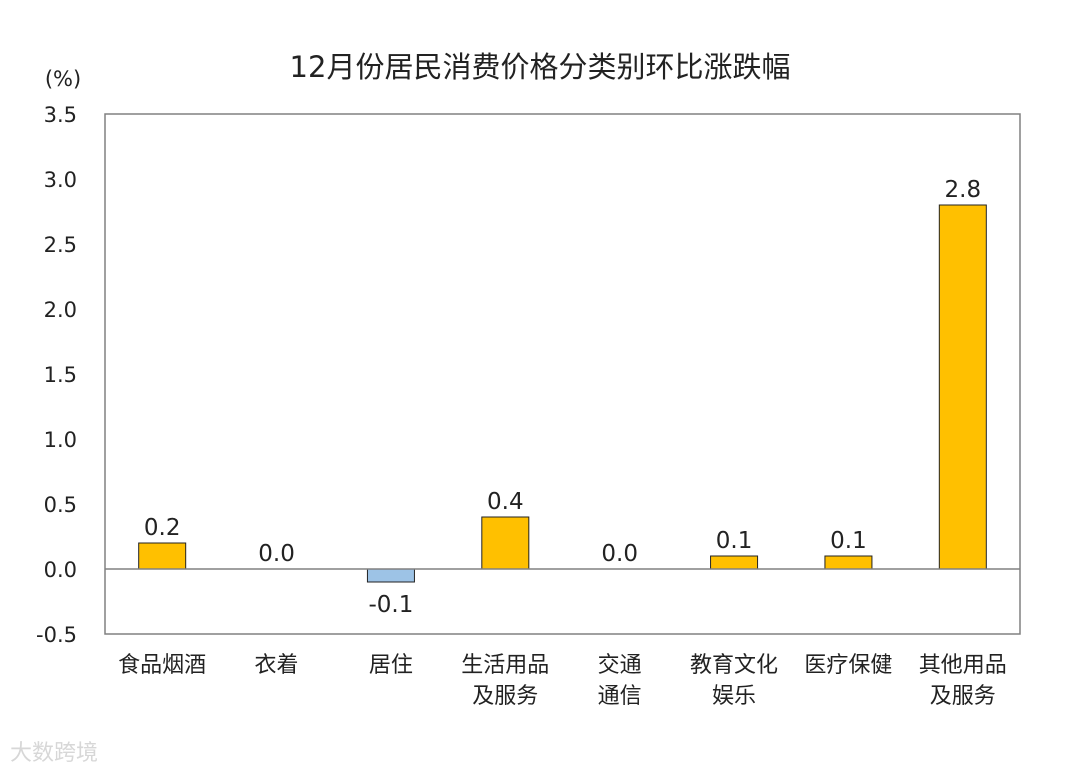 This screenshot has width=1080, height=771. What do you see at coordinates (54, 753) in the screenshot?
I see `watermark: 大数跨境` at bounding box center [54, 753].